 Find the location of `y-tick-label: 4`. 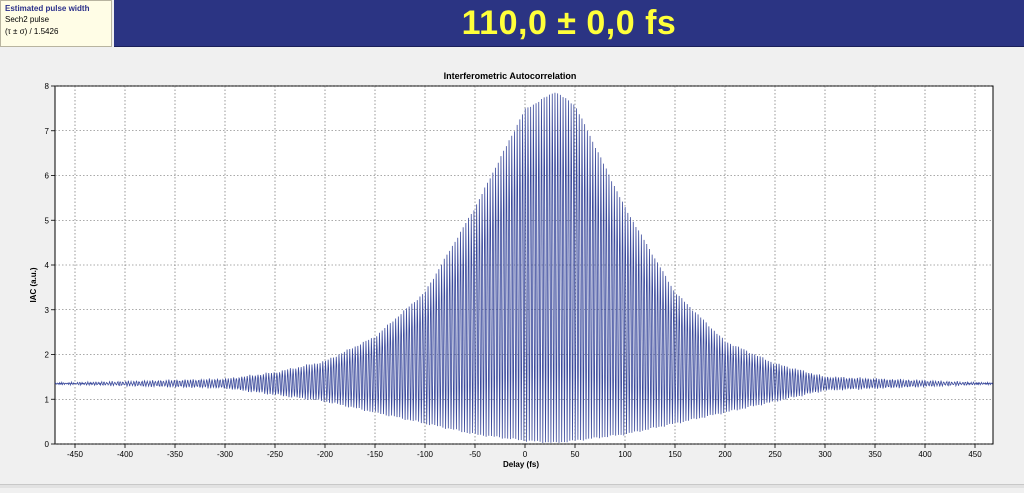

y-tick-label: 4 is located at coordinates (47, 265).